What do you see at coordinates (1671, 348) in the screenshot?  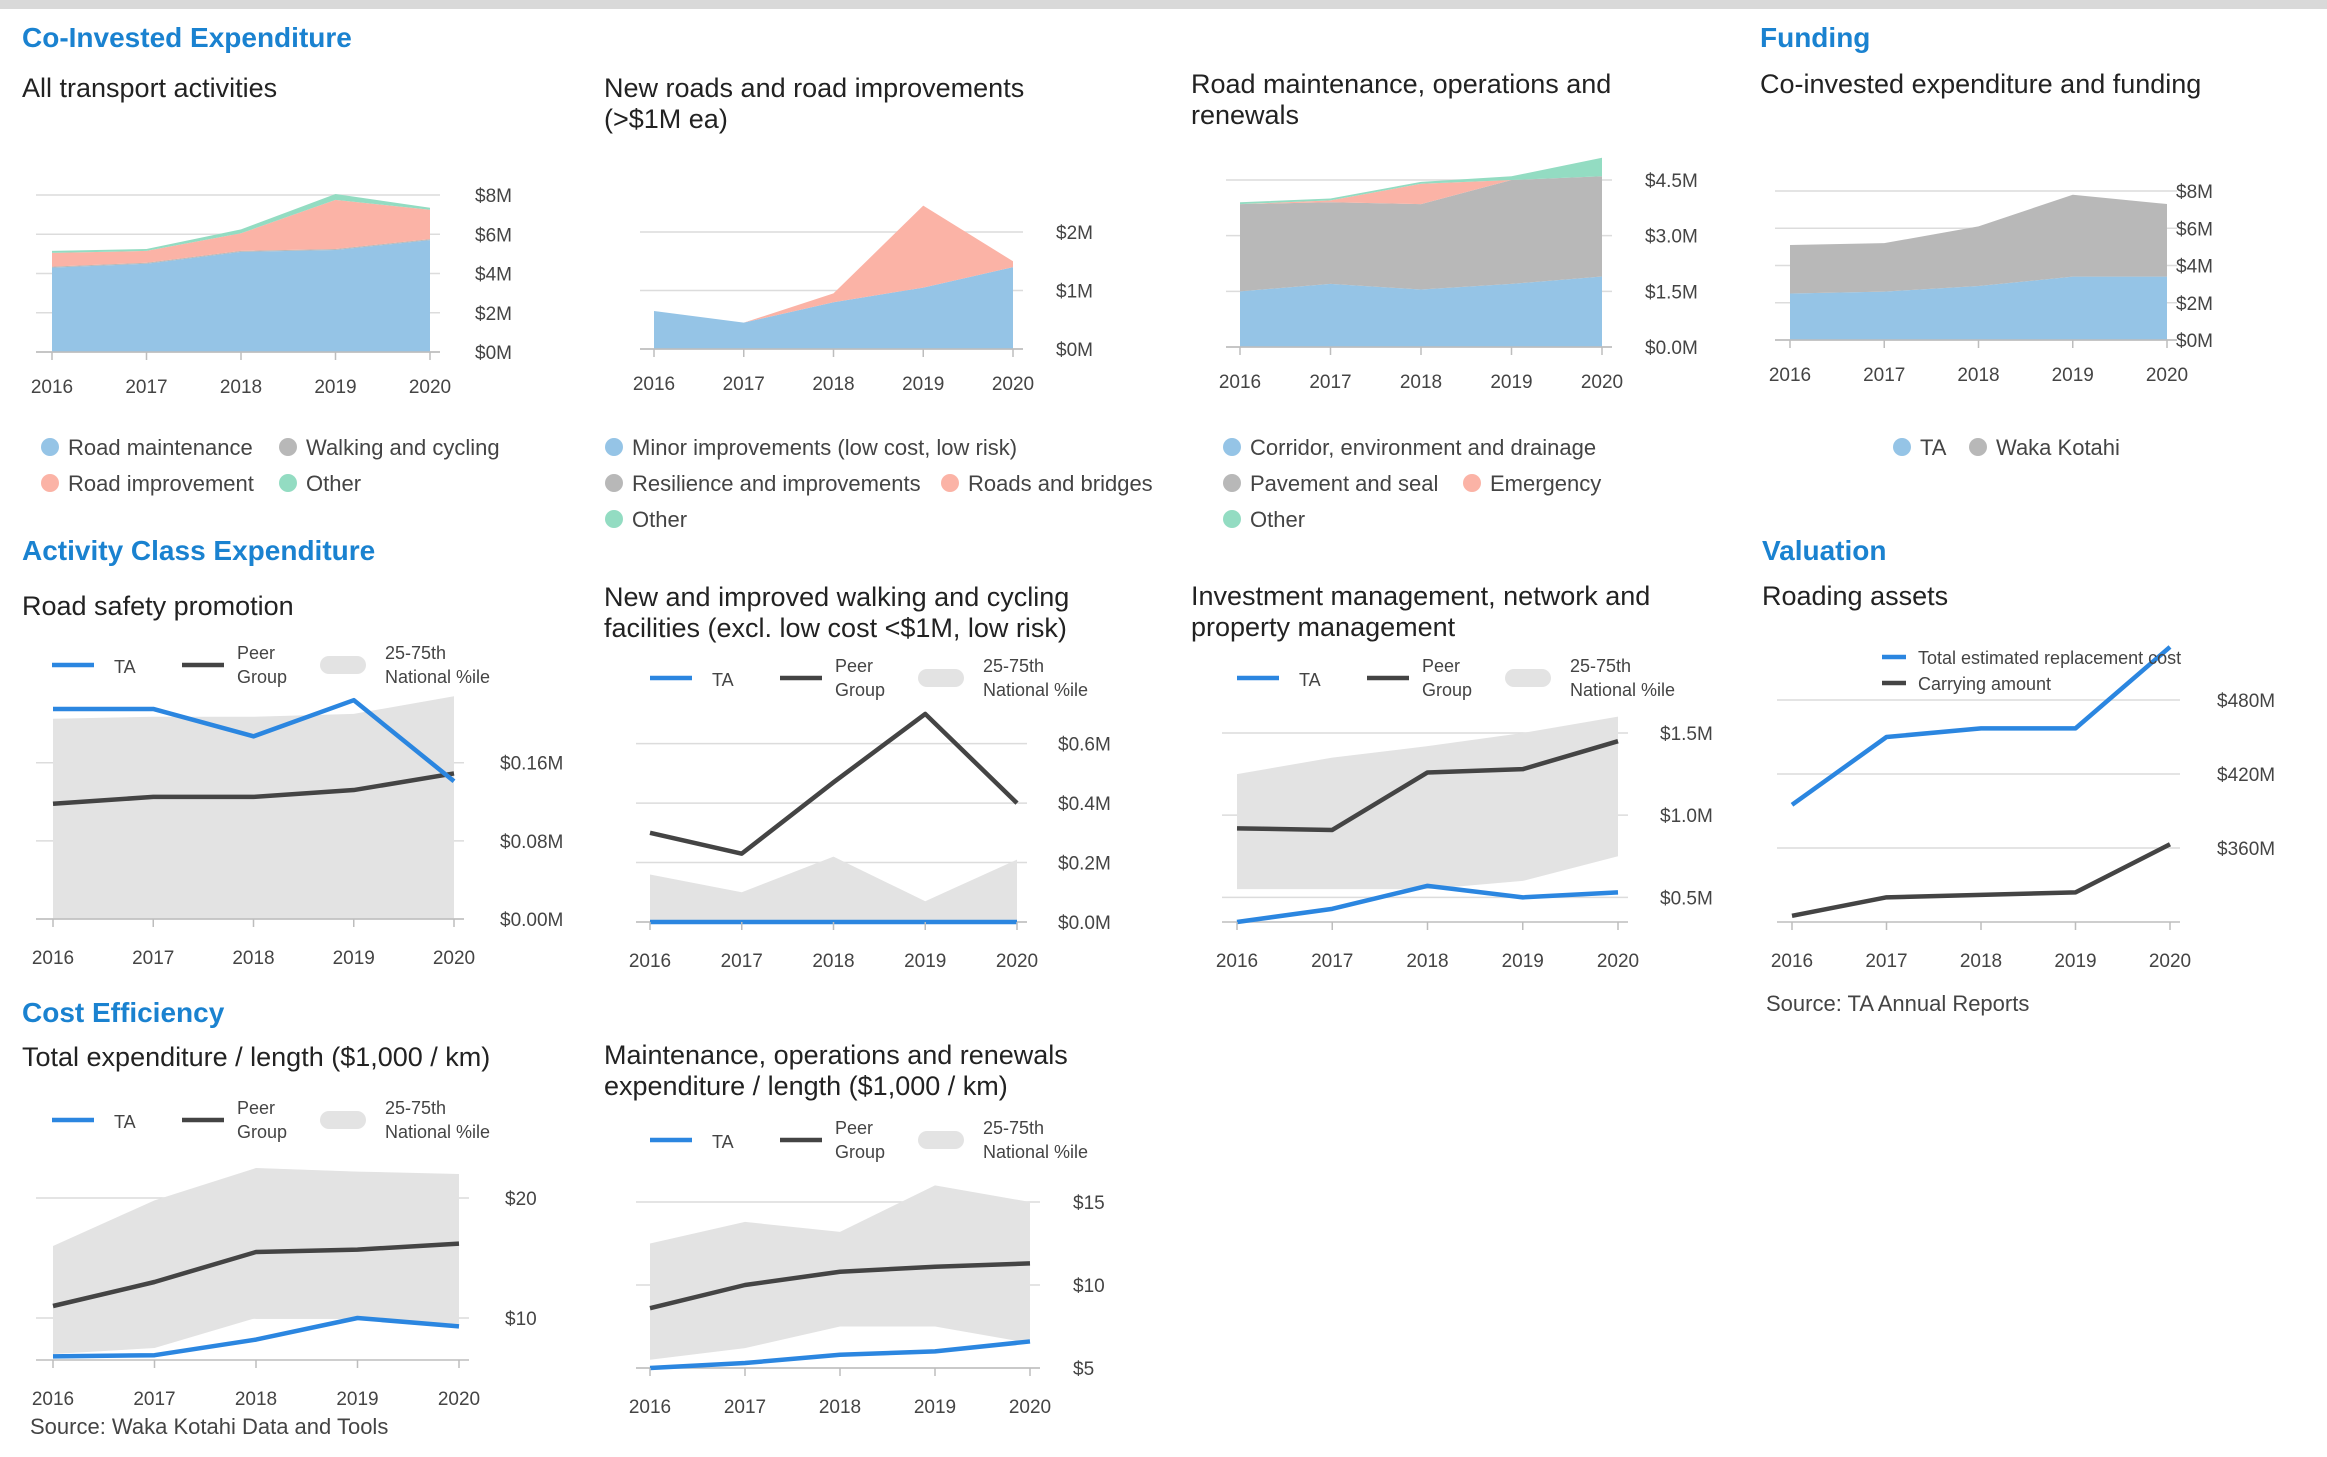 I see `y-tick-label: $0.0M` at bounding box center [1671, 348].